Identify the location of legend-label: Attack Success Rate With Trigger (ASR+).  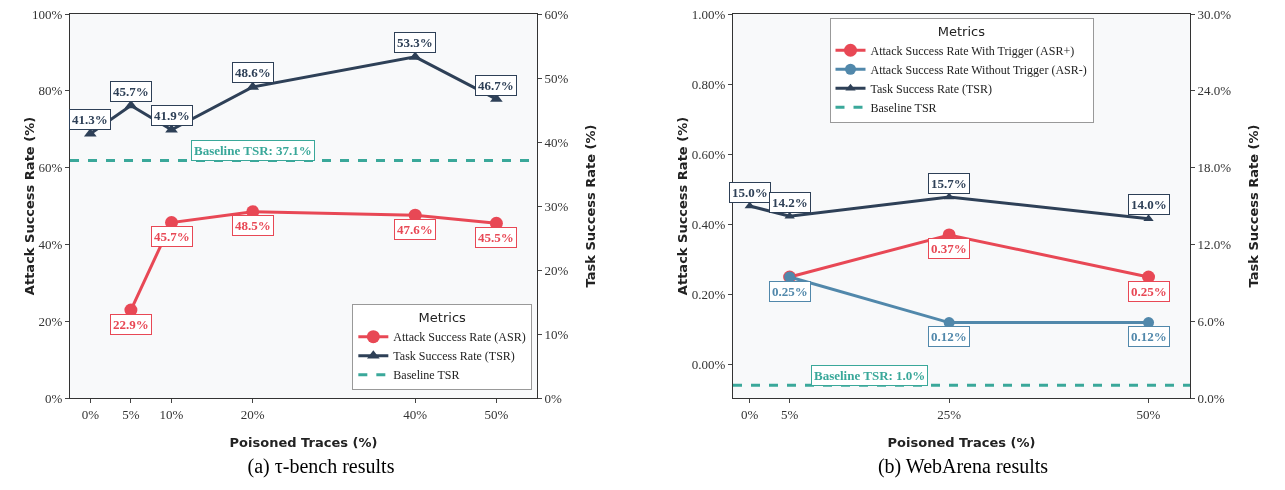
(972, 50).